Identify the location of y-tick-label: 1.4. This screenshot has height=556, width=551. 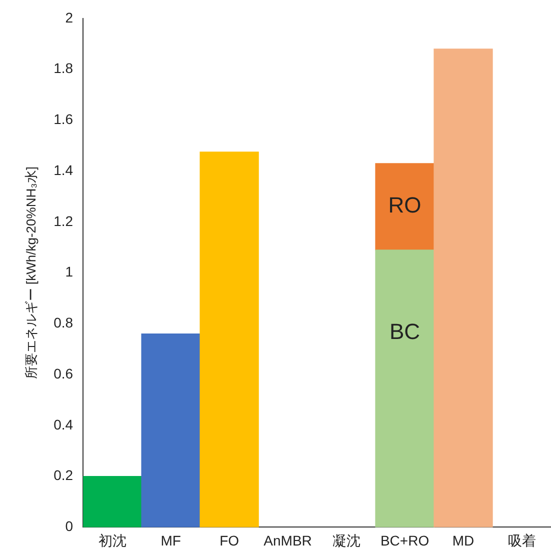
(64, 170).